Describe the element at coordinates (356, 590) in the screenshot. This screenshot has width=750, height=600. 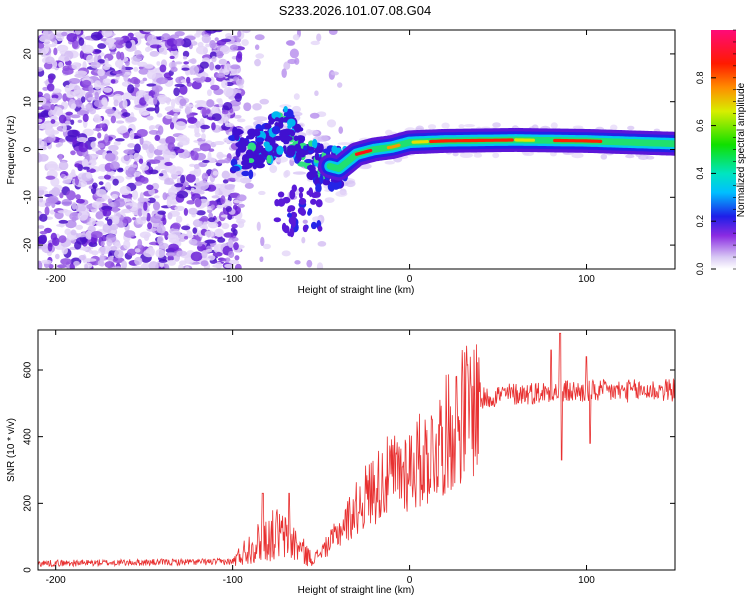
I see `snr-x-label: Height of straight line (km)` at that location.